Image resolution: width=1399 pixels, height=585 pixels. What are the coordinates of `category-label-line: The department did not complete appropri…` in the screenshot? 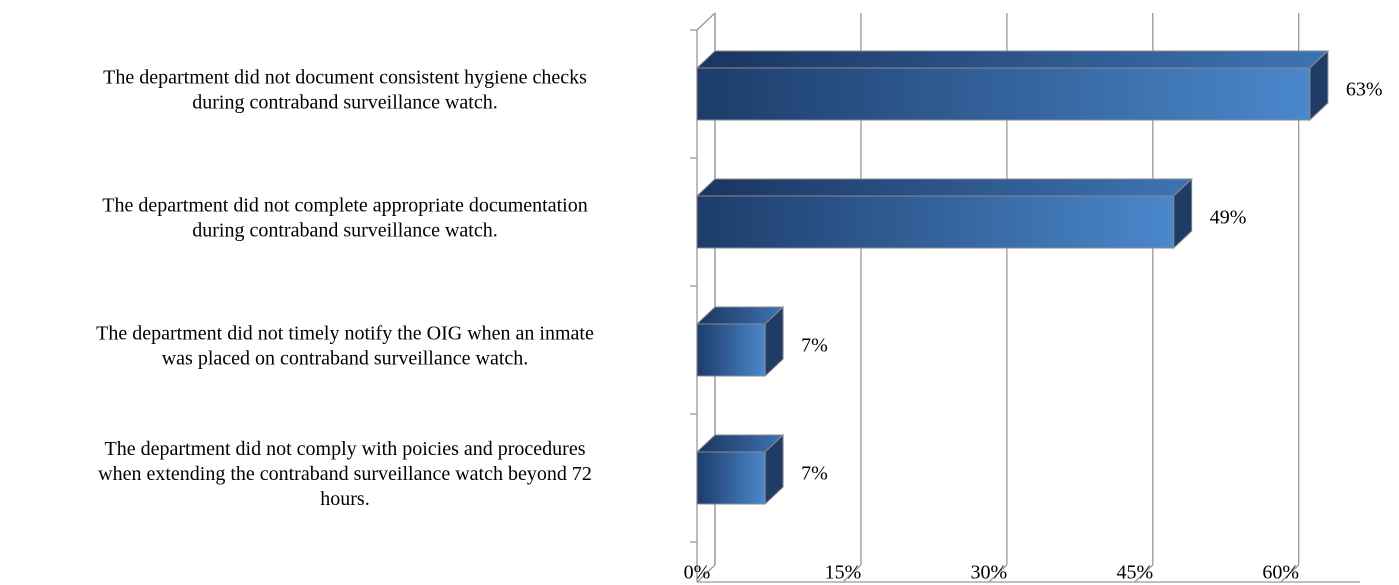 It's located at (344, 205).